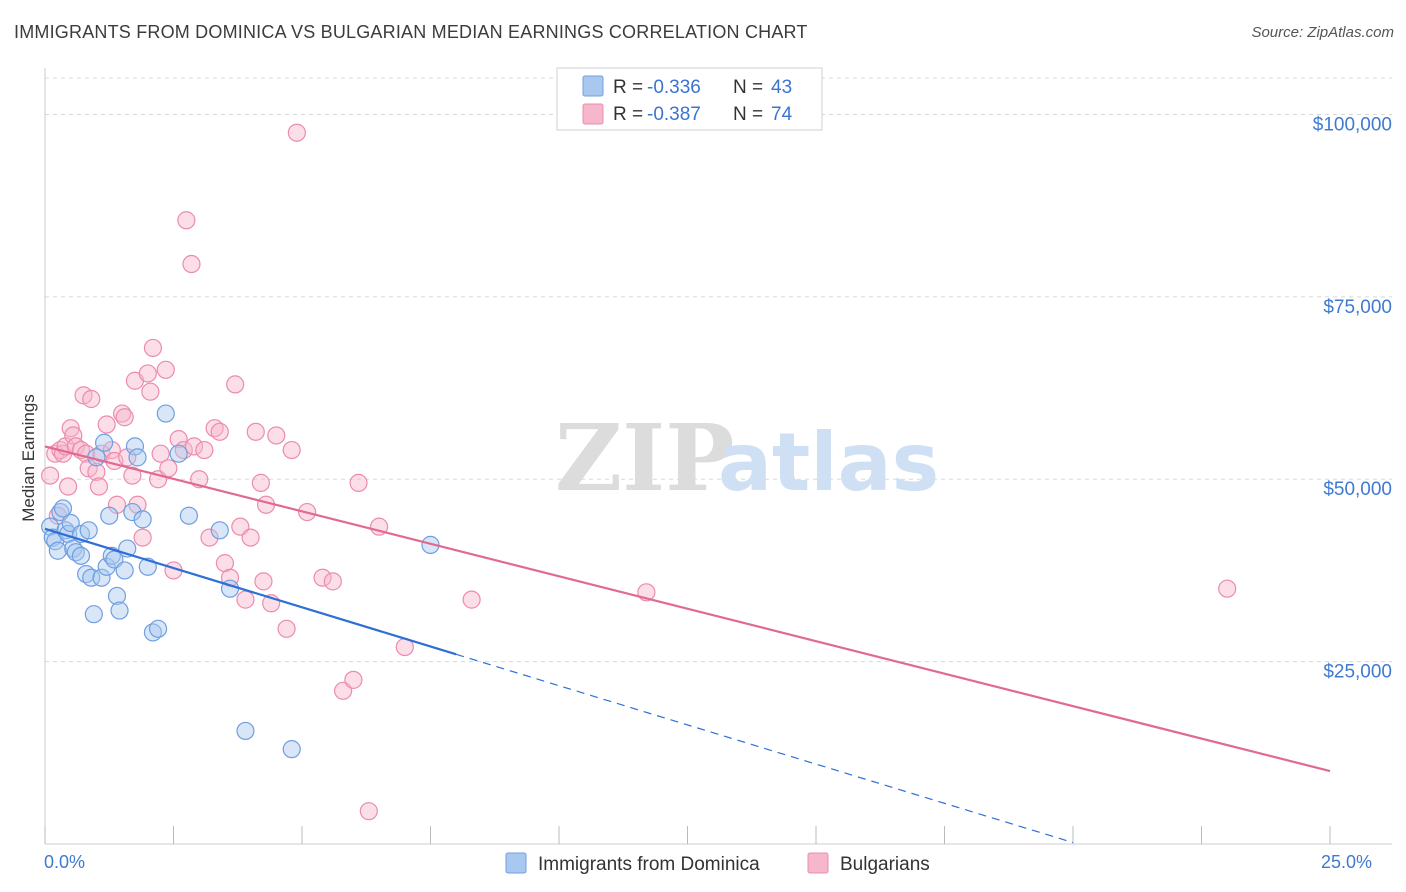 The height and width of the screenshot is (892, 1406). I want to click on x-tick-label-left: 0.0%, so click(64, 862).